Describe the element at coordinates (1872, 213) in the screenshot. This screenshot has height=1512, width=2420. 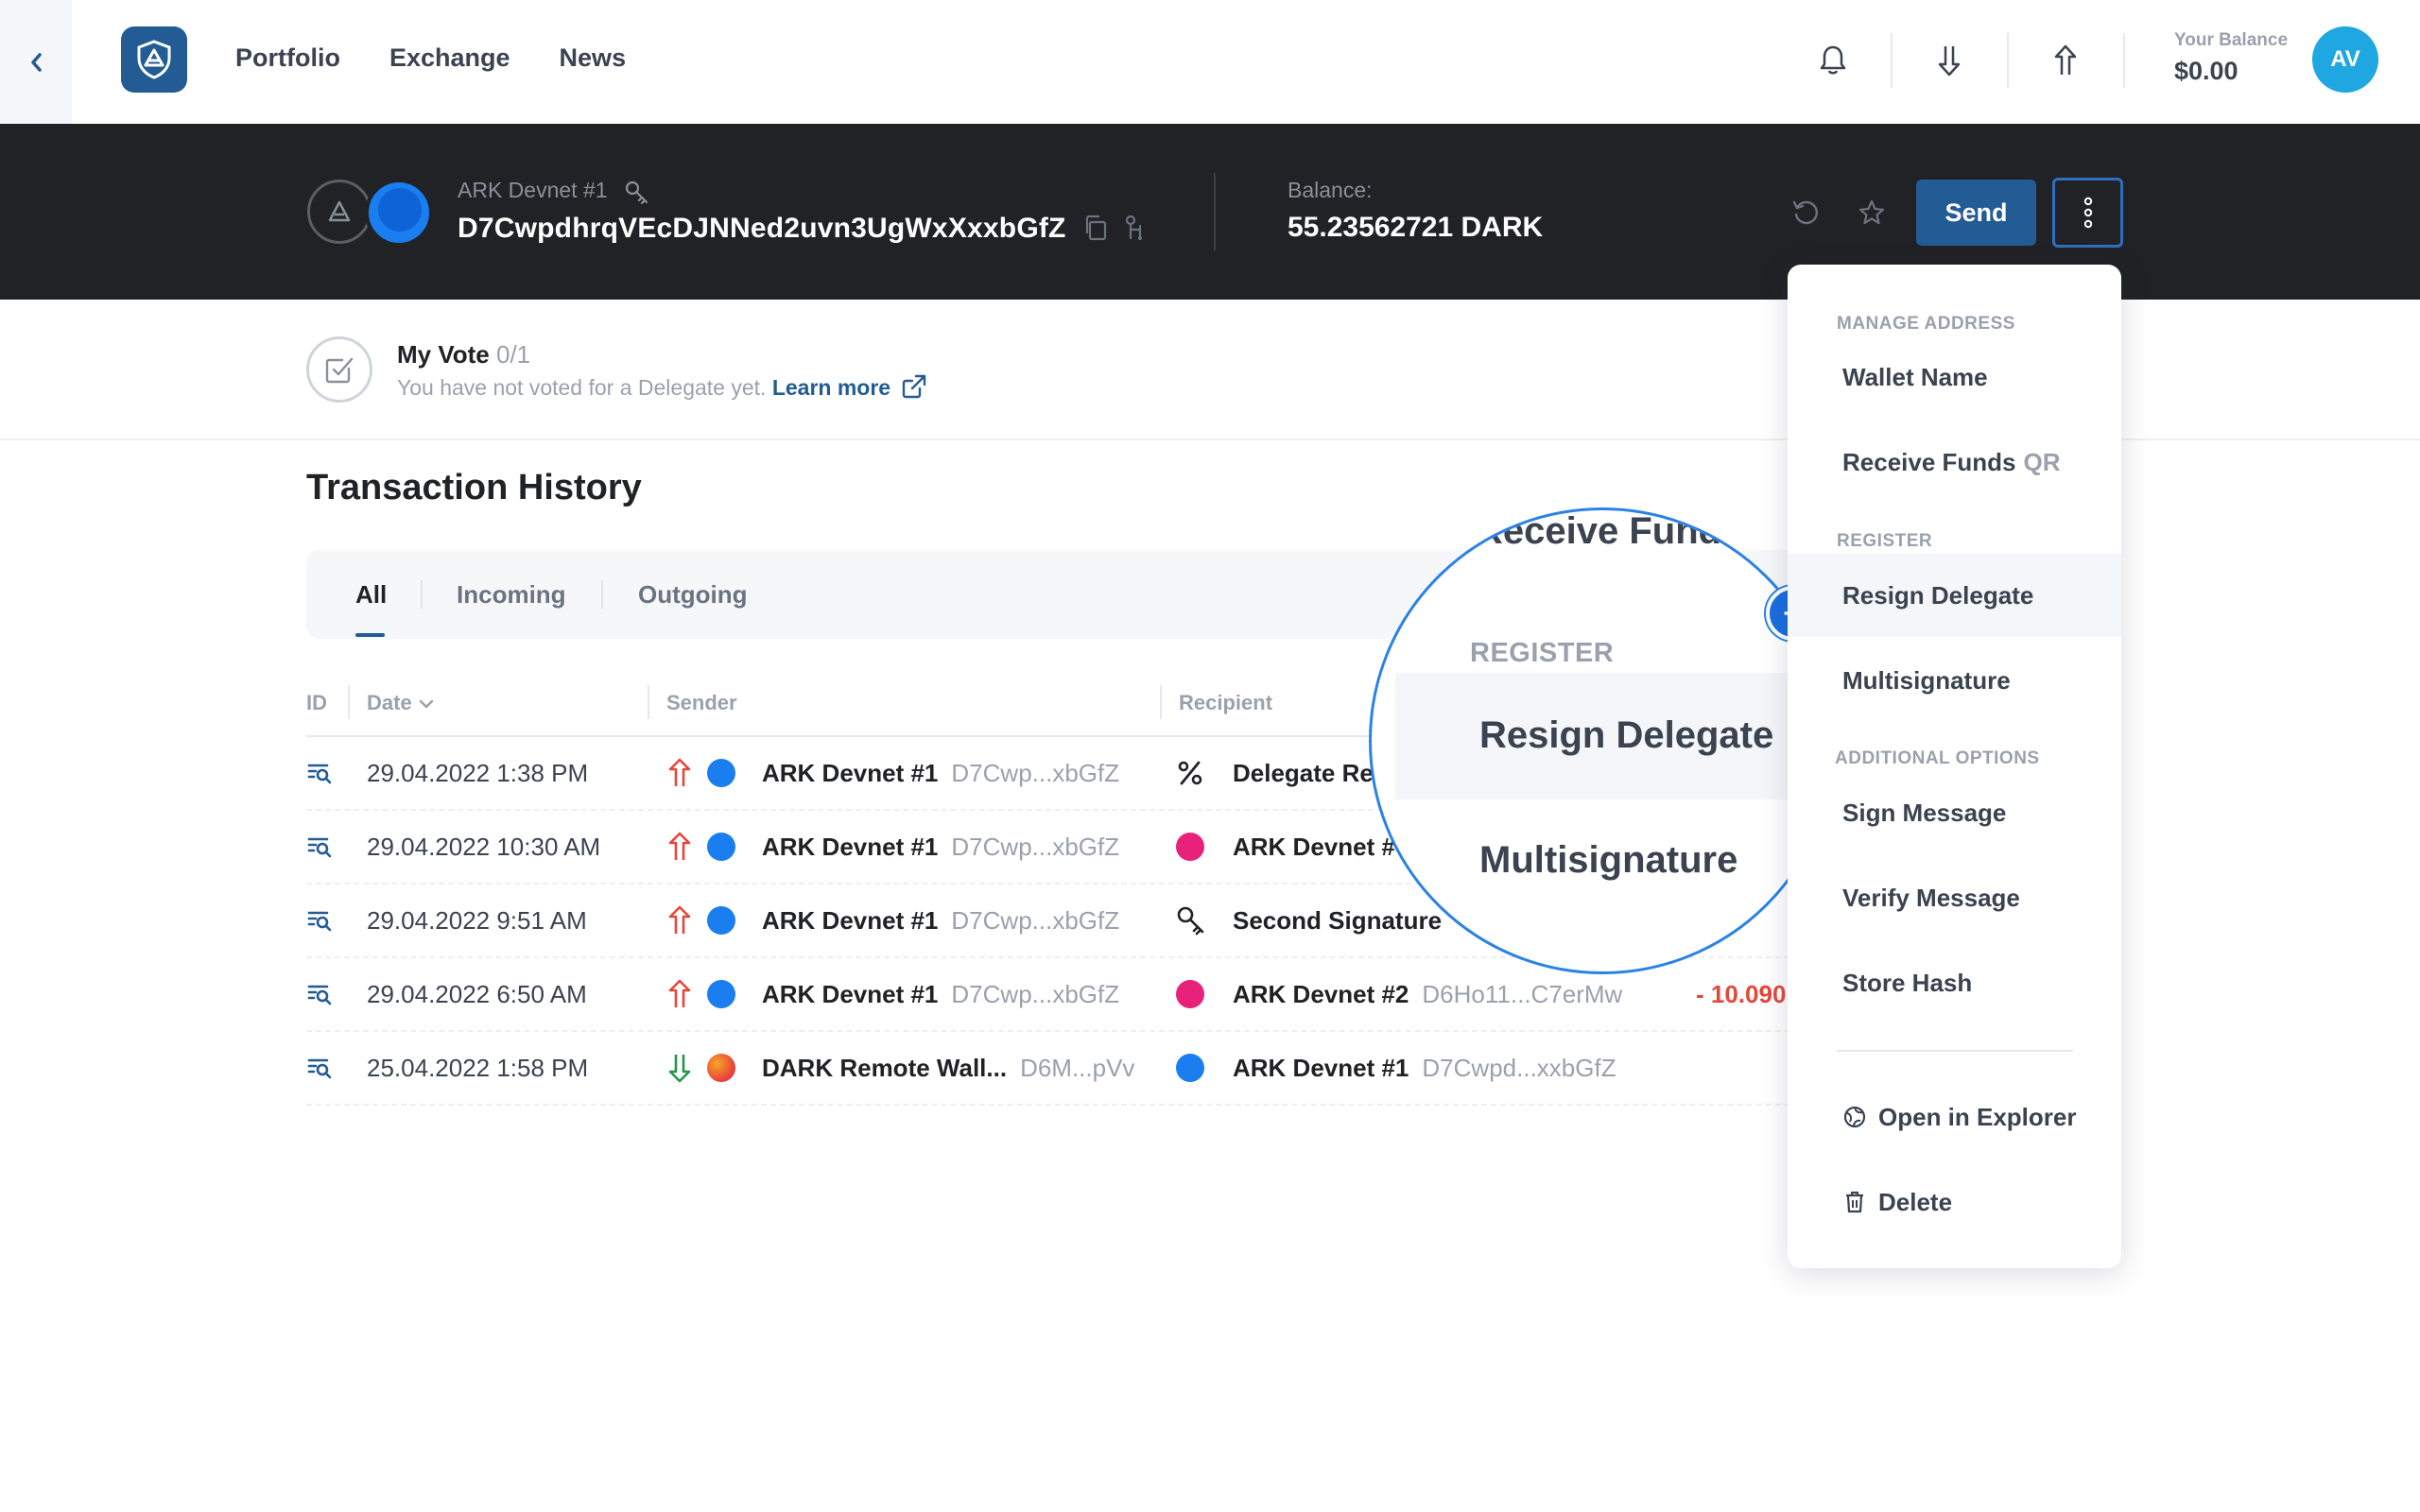
I see `star-icon` at that location.